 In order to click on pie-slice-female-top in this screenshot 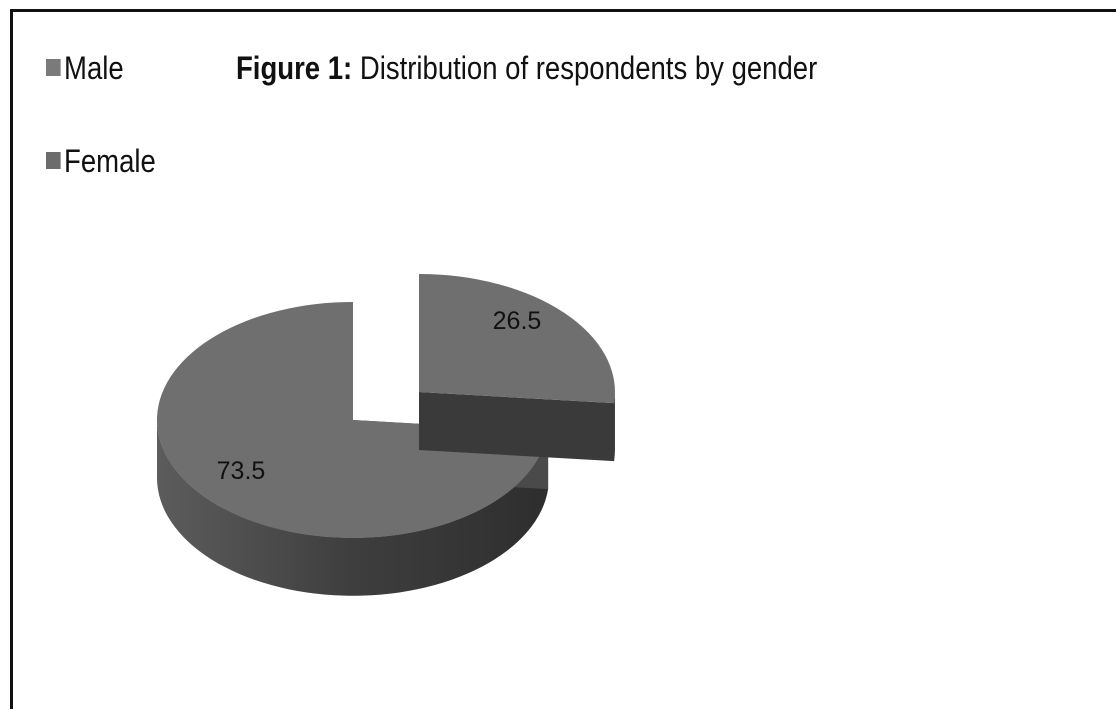, I will do `click(352, 420)`.